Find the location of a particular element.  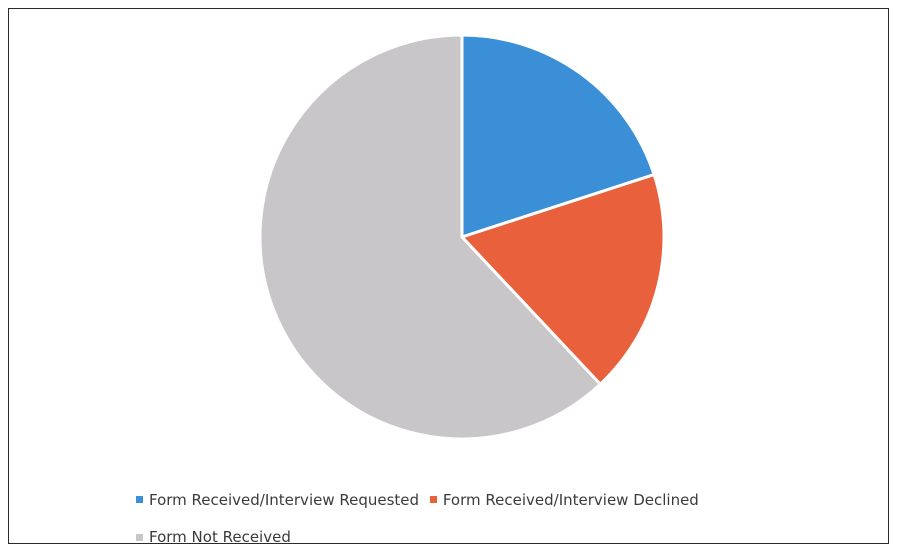

slice-requested is located at coordinates (558, 136).